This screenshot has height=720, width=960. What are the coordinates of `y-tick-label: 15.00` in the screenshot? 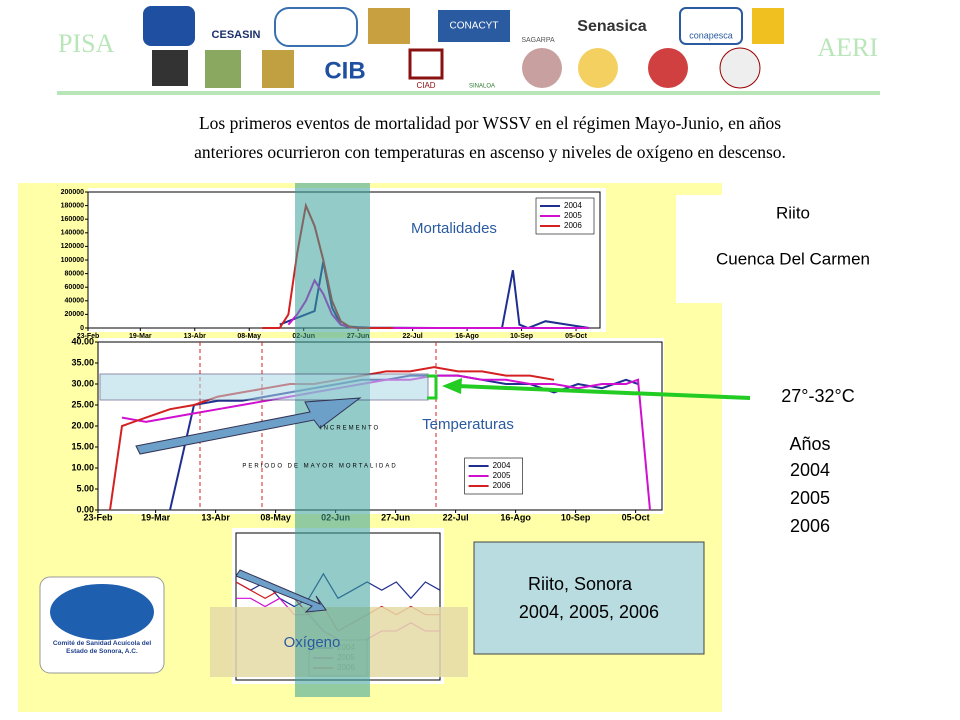 It's located at (82, 446).